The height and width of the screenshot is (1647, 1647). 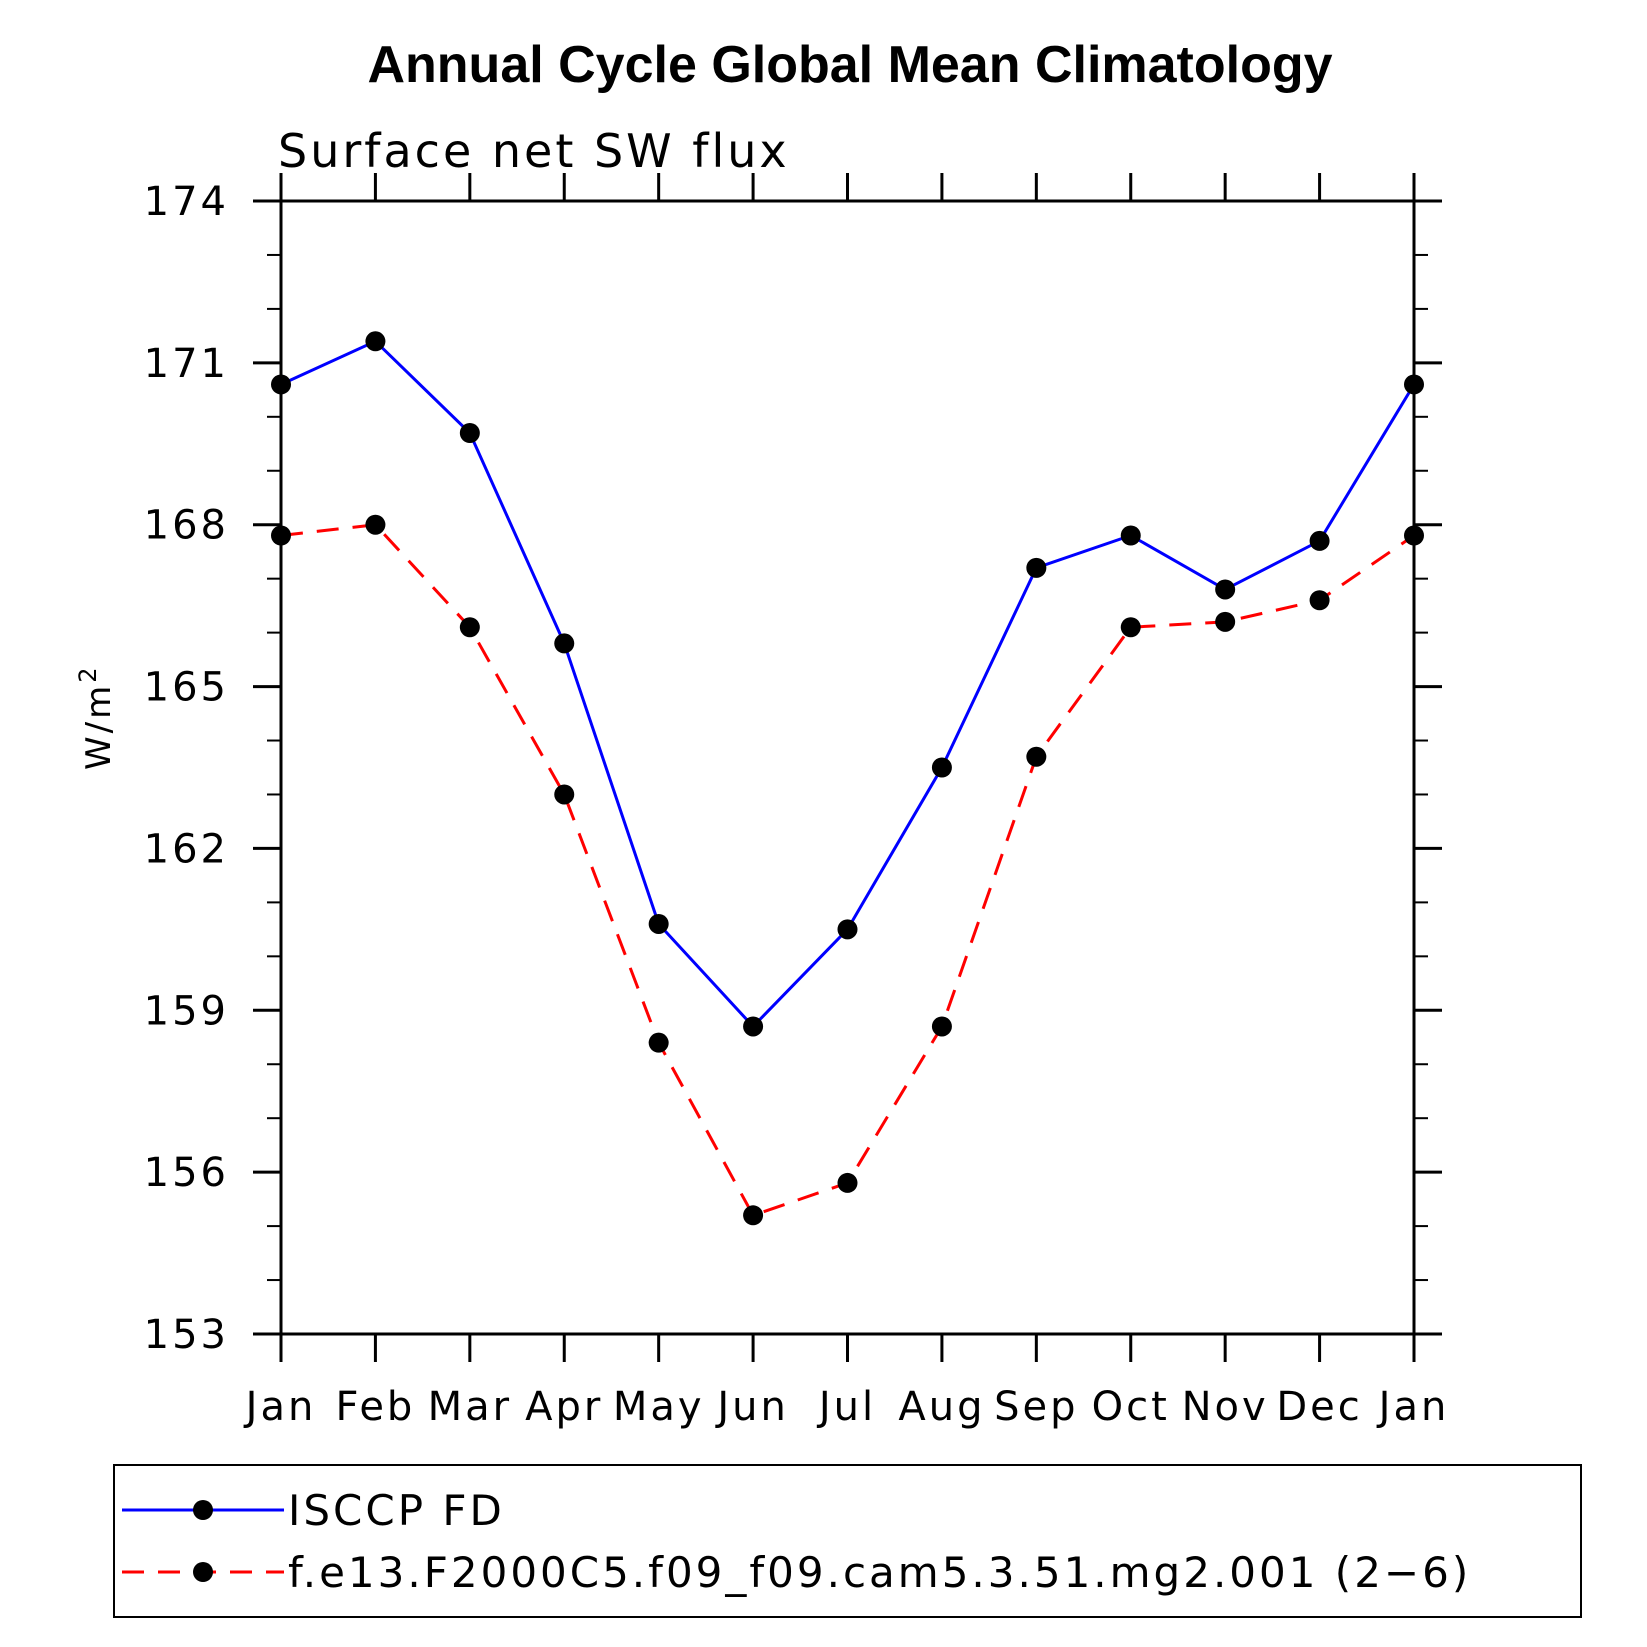 I want to click on chart-subtitle: Surface net SW flux, so click(x=534, y=151).